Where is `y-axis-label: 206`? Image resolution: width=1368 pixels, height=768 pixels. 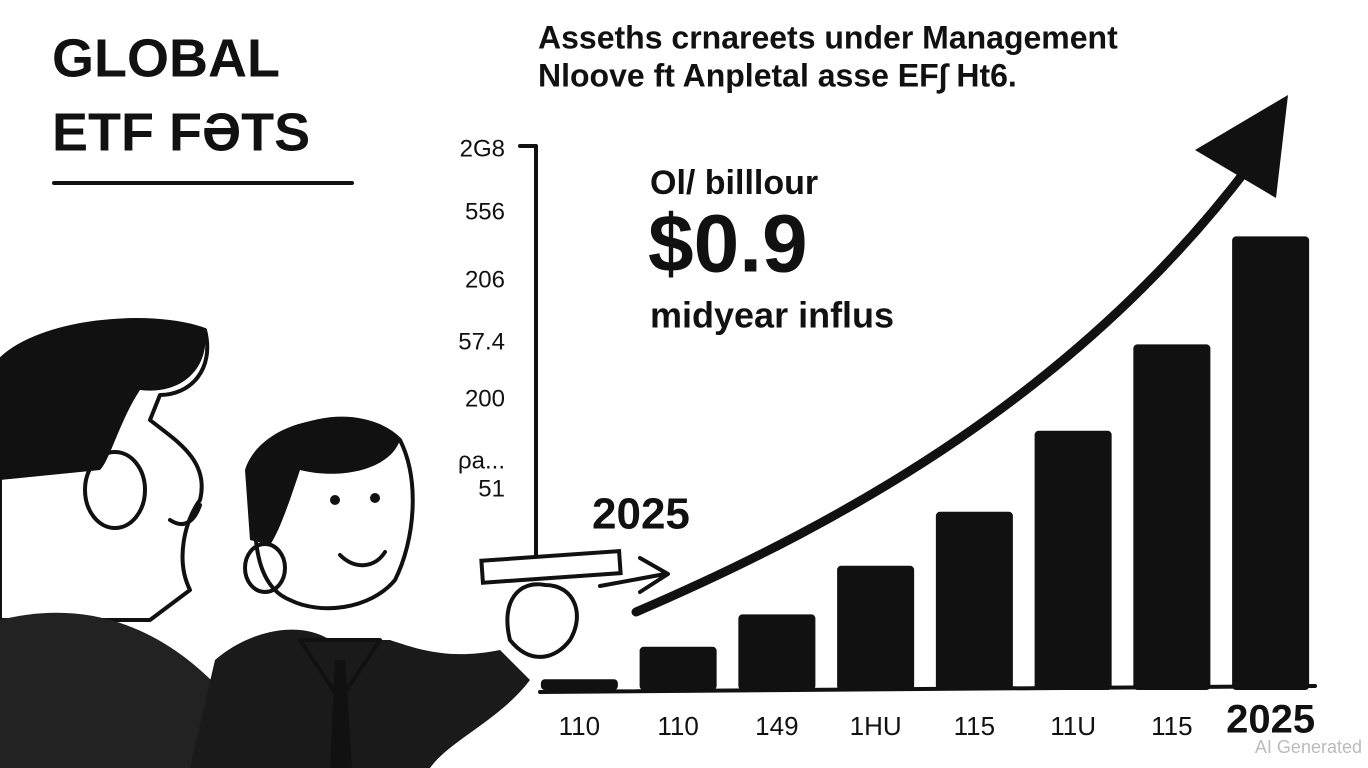
y-axis-label: 206 is located at coordinates (485, 279).